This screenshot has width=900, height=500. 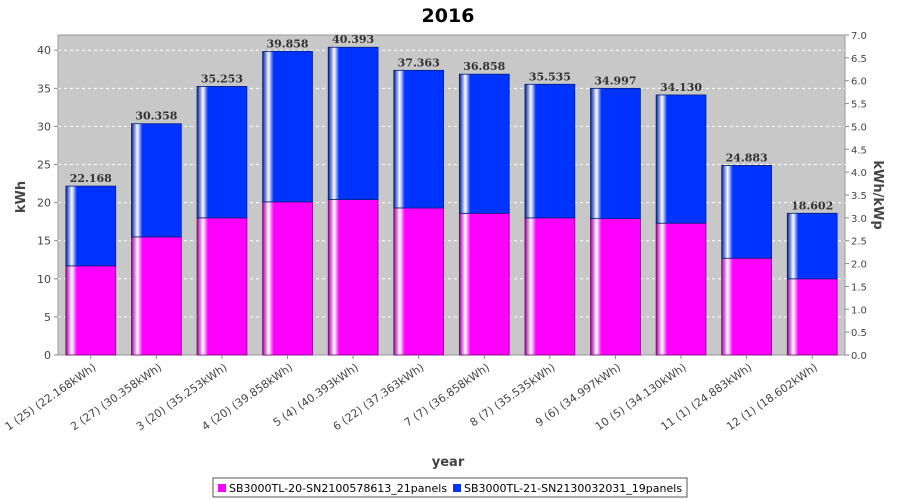 What do you see at coordinates (287, 43) in the screenshot?
I see `bar-value-label: 39.858` at bounding box center [287, 43].